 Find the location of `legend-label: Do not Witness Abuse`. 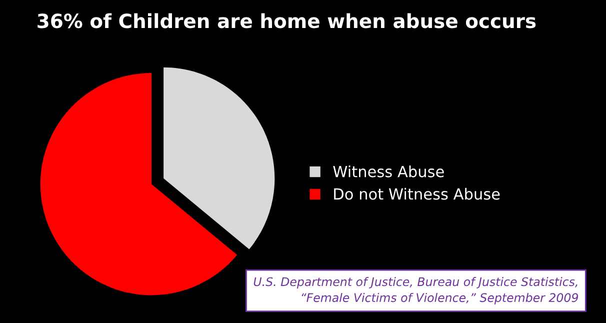

legend-label: Do not Witness Abuse is located at coordinates (417, 194).